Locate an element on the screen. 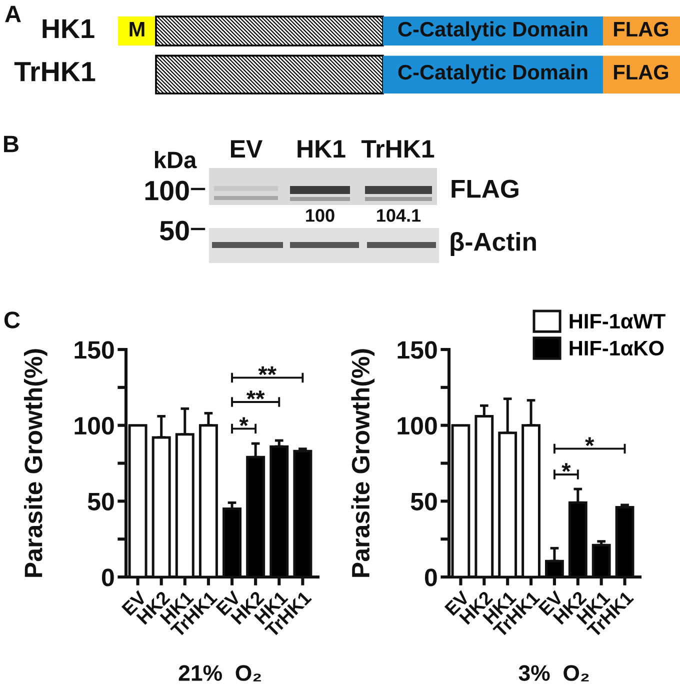 The image size is (680, 687). legend-label: HIF-1αKO is located at coordinates (617, 348).